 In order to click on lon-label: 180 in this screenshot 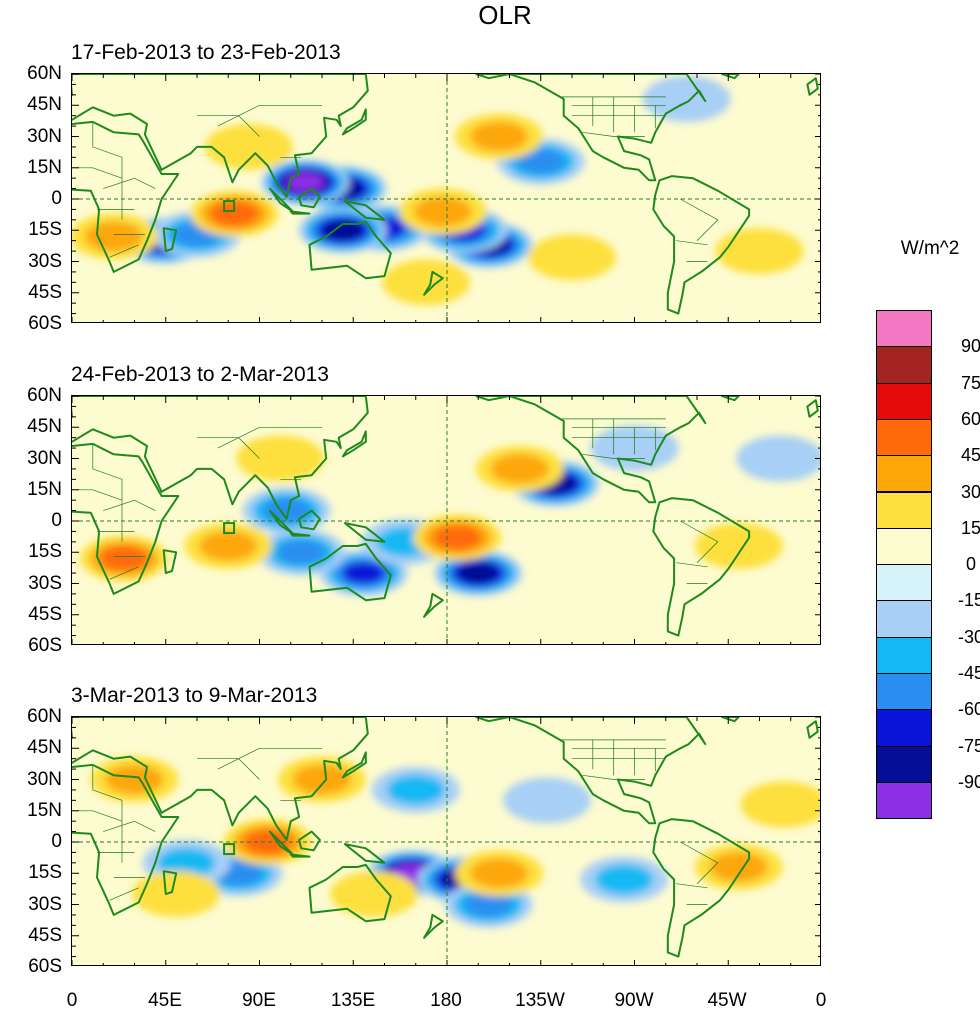, I will do `click(446, 1000)`.